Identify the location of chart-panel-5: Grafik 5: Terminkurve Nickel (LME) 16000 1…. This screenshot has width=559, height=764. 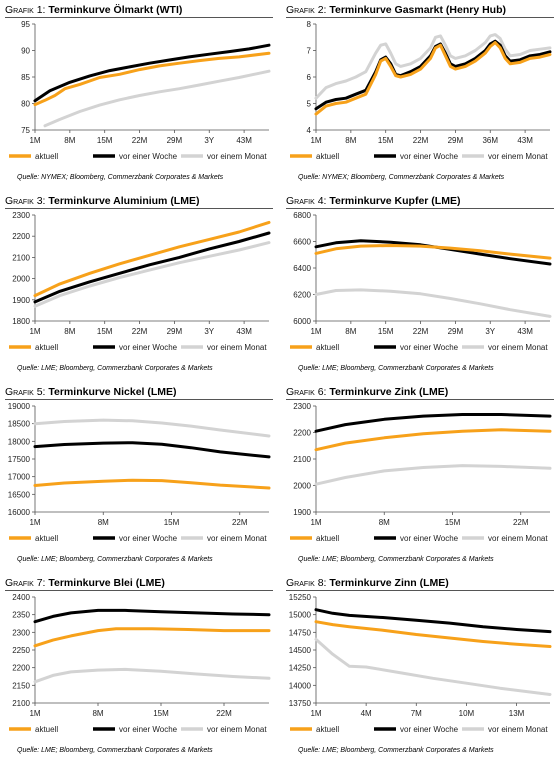
(139, 478).